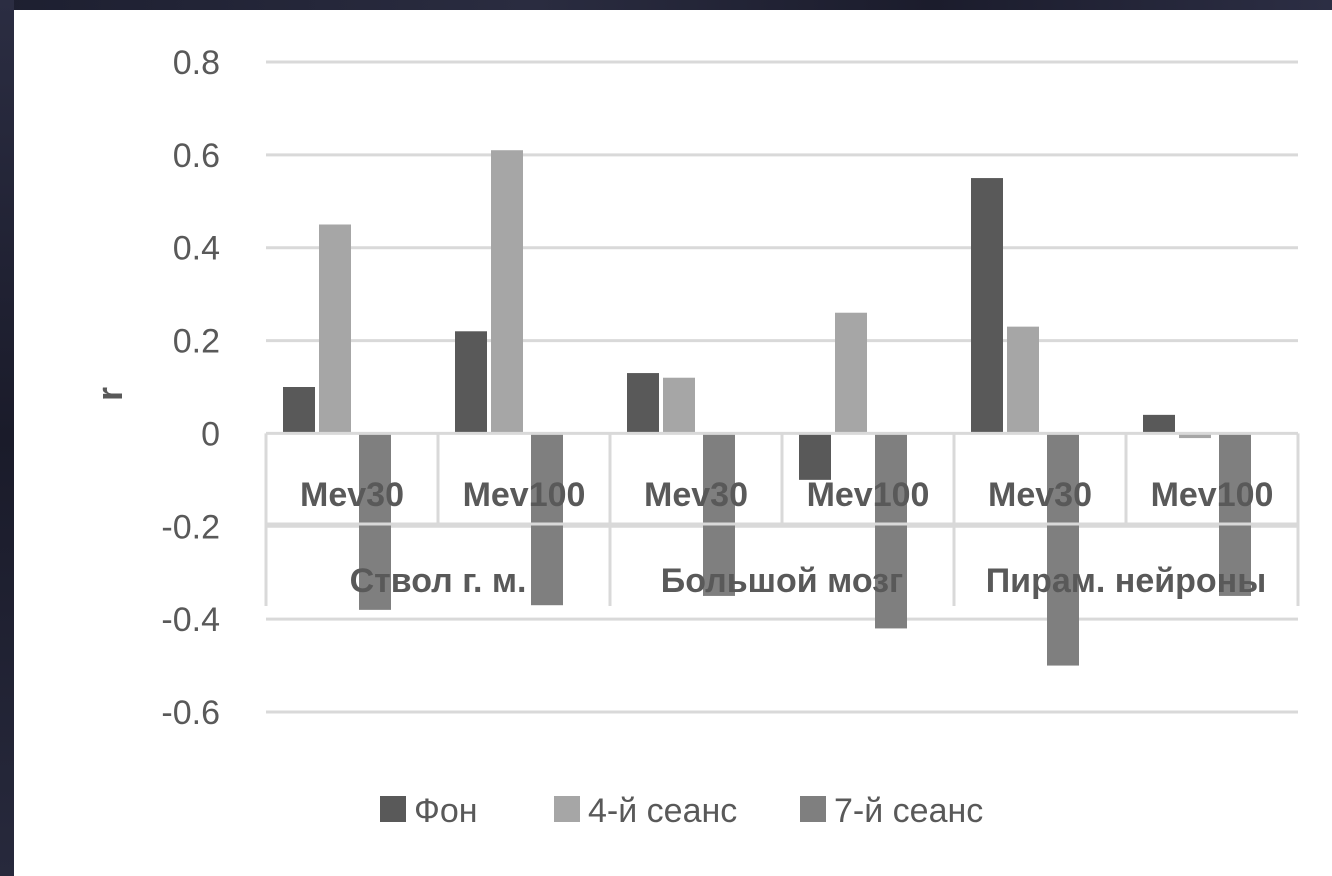 Image resolution: width=1332 pixels, height=876 pixels. What do you see at coordinates (196, 156) in the screenshot?
I see `y-tick-label: 0.6` at bounding box center [196, 156].